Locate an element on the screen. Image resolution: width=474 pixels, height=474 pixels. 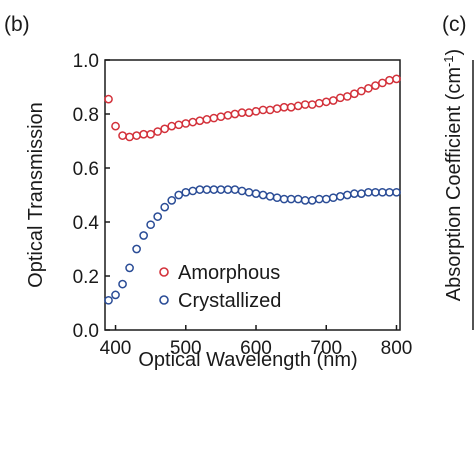
right-y-axis-label: Absorption Coefficient (cm-1) is located at coordinates (453, 175).